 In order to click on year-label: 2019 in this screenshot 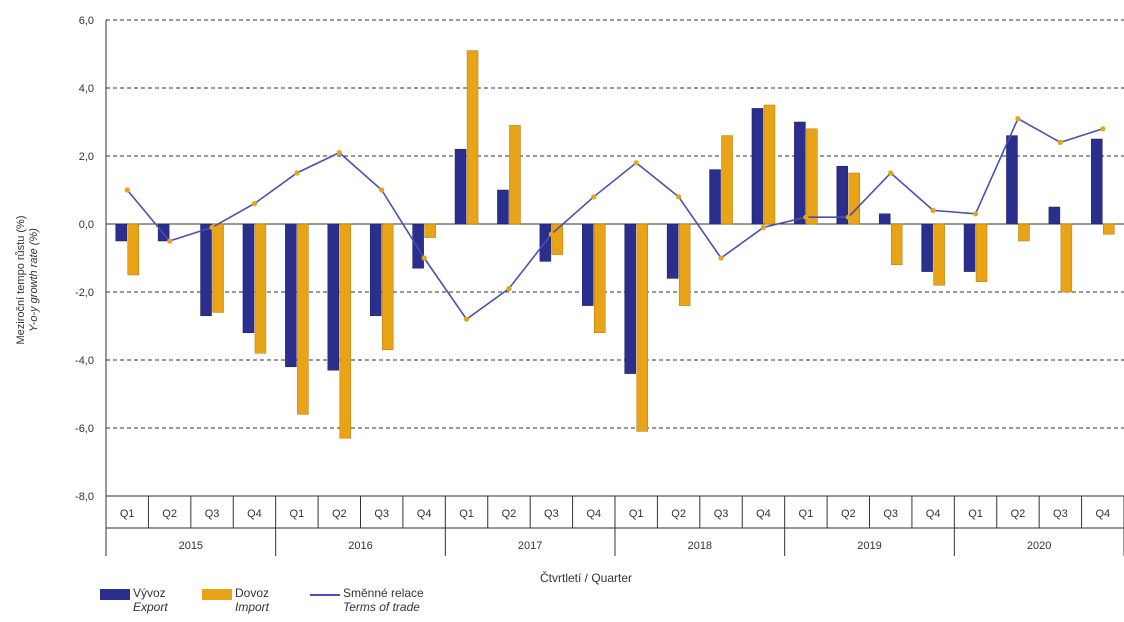, I will do `click(869, 546)`.